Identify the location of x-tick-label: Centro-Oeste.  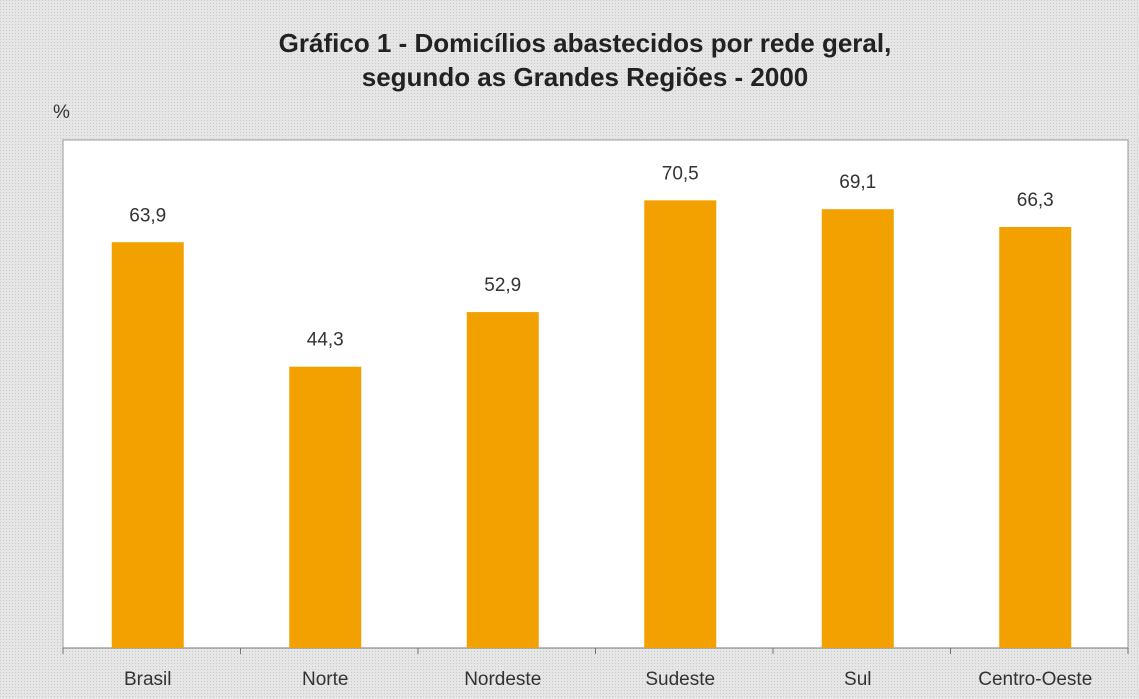
(1035, 679).